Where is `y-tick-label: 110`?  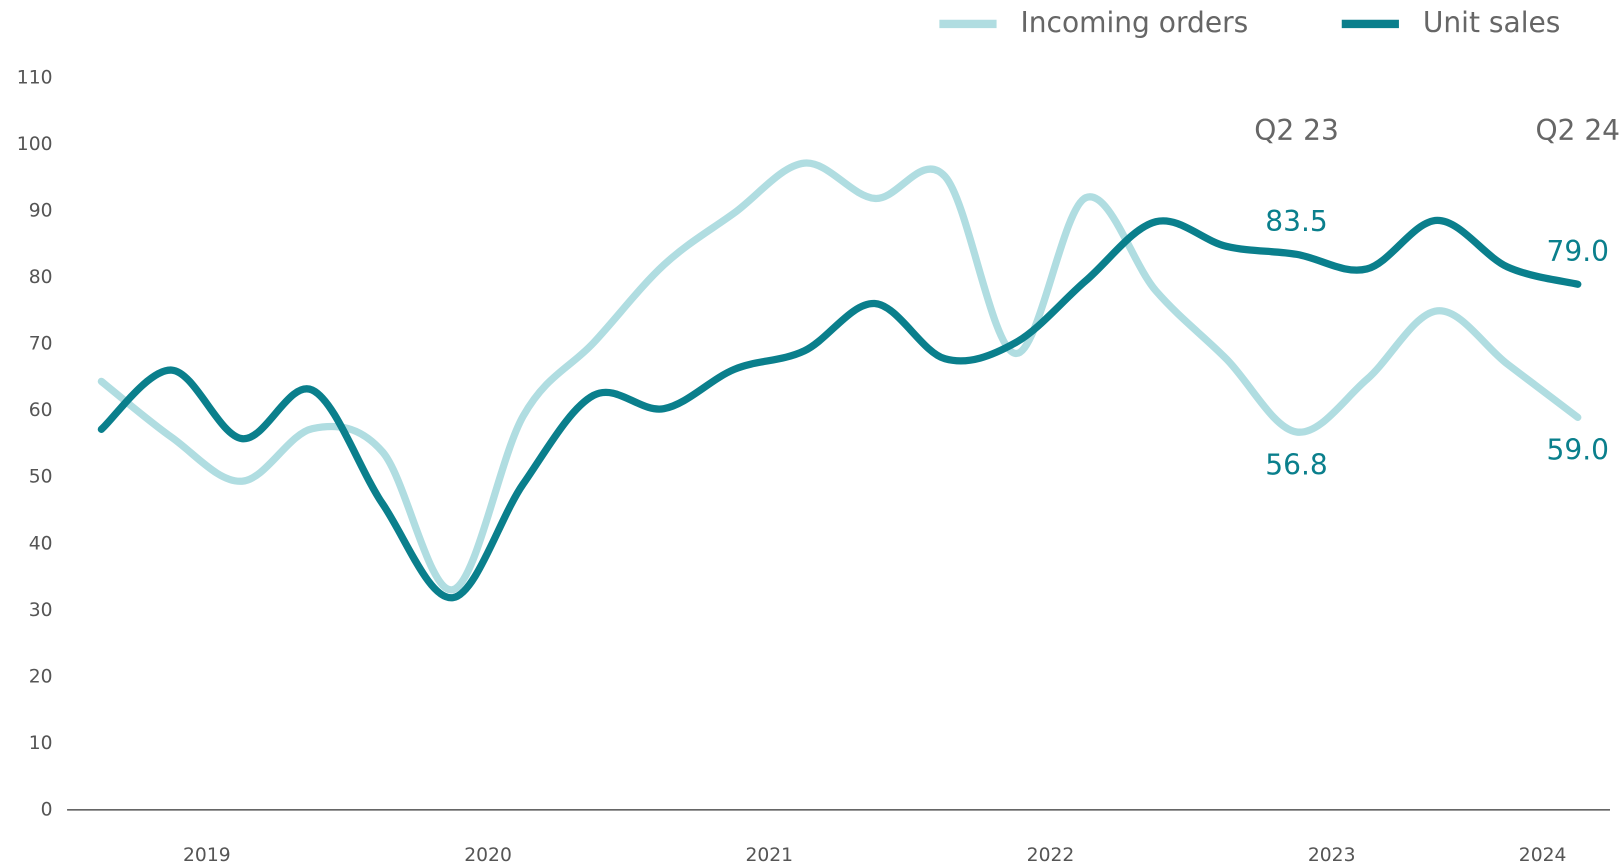 y-tick-label: 110 is located at coordinates (35, 77).